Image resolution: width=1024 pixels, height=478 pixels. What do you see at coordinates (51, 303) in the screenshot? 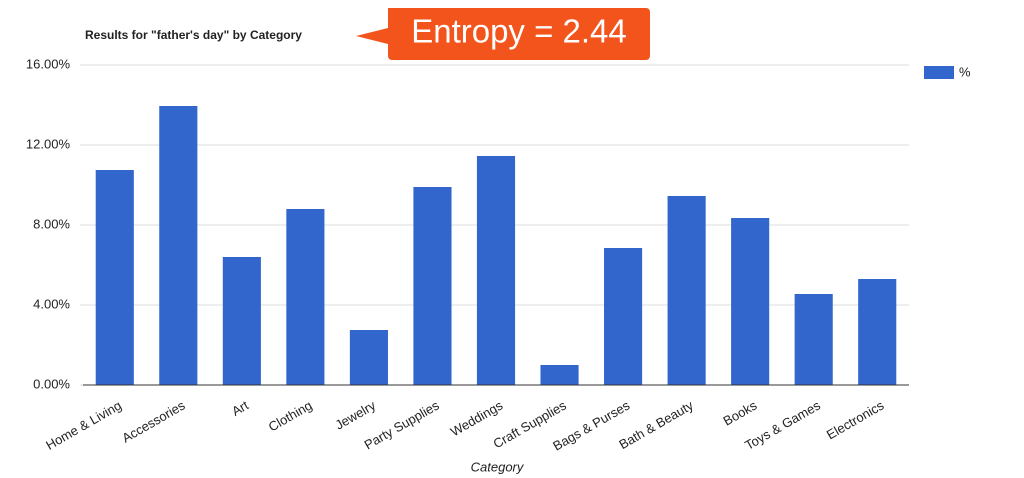
I see `y-tick-label: 4.00%` at bounding box center [51, 303].